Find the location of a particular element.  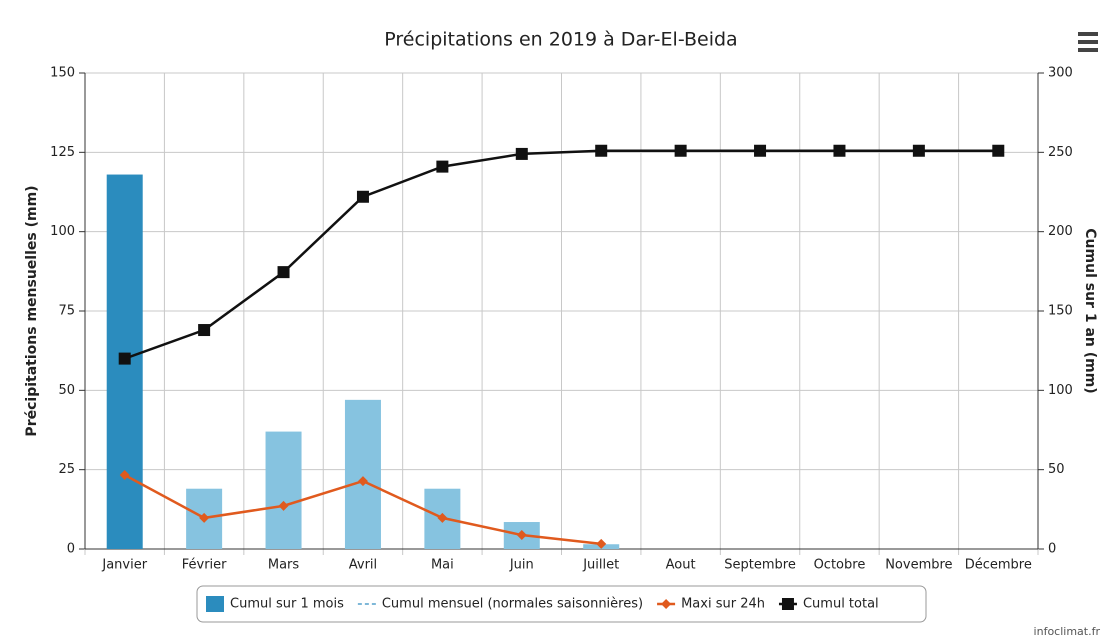

legend-label: Cumul total is located at coordinates (841, 604).